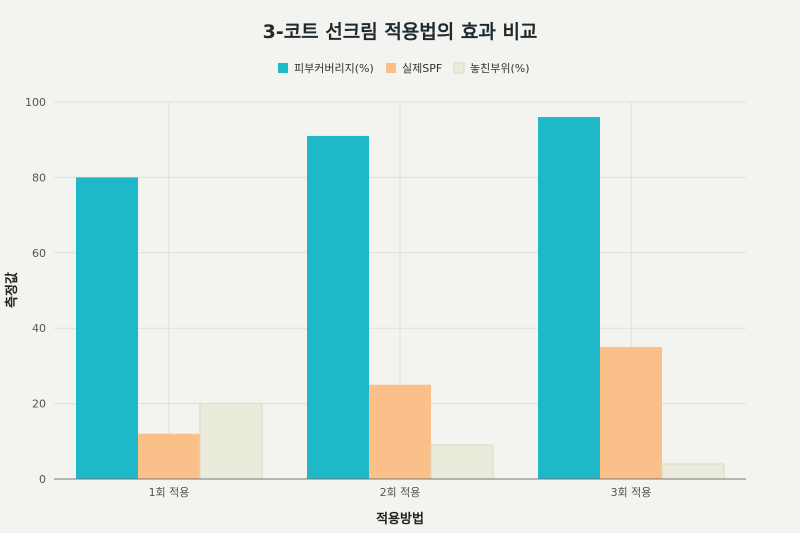  What do you see at coordinates (42, 479) in the screenshot?
I see `y-tick-label: 0` at bounding box center [42, 479].